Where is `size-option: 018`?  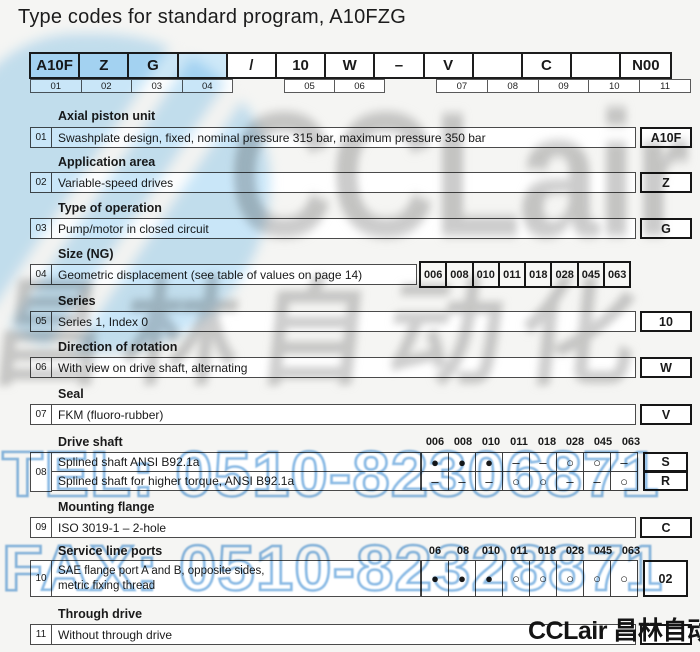 size-option: 018 is located at coordinates (538, 274).